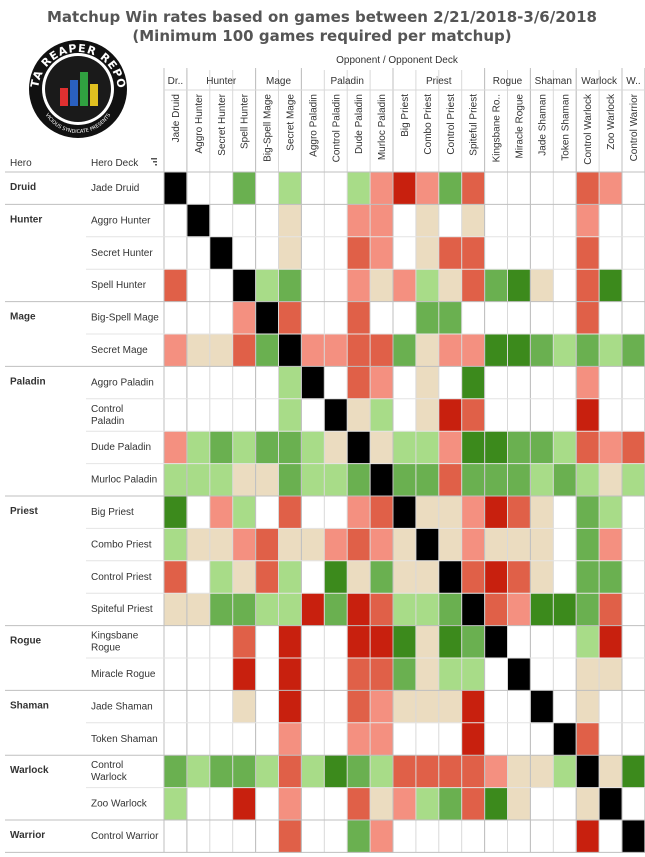  I want to click on hero-deck-label: Control Paladin, so click(107, 415).